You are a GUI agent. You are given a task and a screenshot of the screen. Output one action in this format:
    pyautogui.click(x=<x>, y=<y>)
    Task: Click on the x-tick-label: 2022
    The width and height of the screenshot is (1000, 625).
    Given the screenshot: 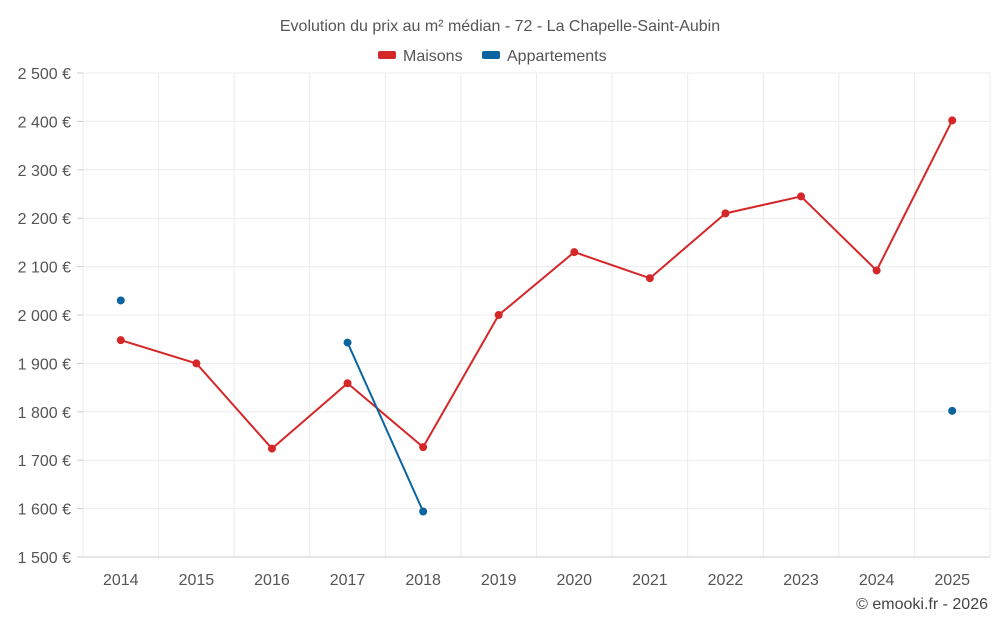 What is the action you would take?
    pyautogui.click(x=726, y=580)
    